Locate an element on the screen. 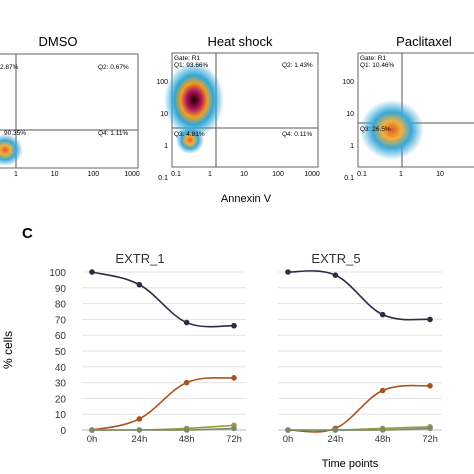 This screenshot has height=474, width=474. q2-label: Q2: 1.43% is located at coordinates (297, 65).